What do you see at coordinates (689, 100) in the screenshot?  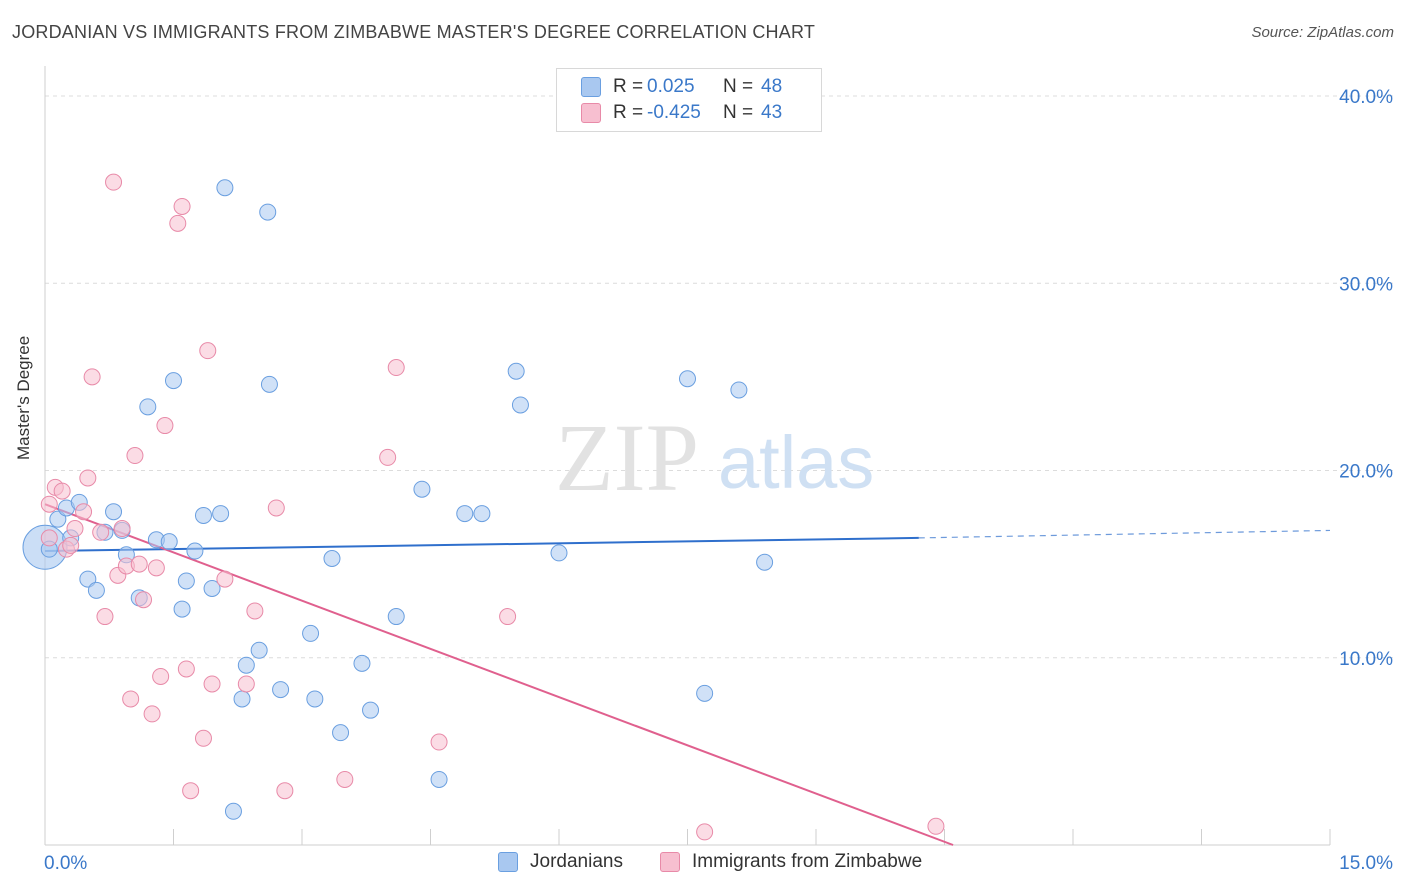 I see `stats-legend: R = 0.025 N = 48 R = -0.425 N = 43` at bounding box center [689, 100].